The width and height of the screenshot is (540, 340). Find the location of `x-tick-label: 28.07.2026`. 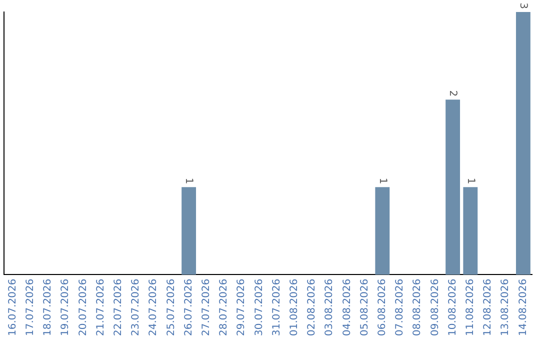

x-tick-label: 28.07.2026 is located at coordinates (224, 307).